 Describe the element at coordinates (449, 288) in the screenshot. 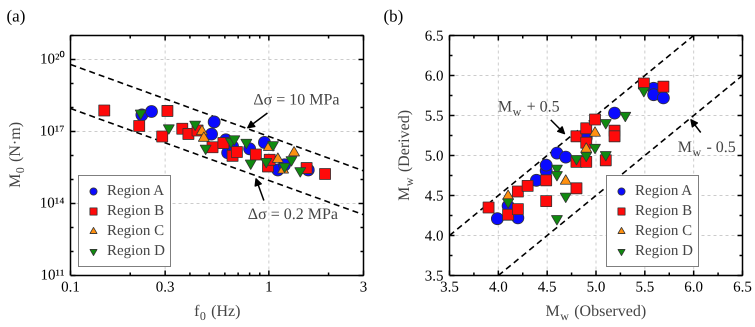

I see `x-tick-label: 3.5` at that location.